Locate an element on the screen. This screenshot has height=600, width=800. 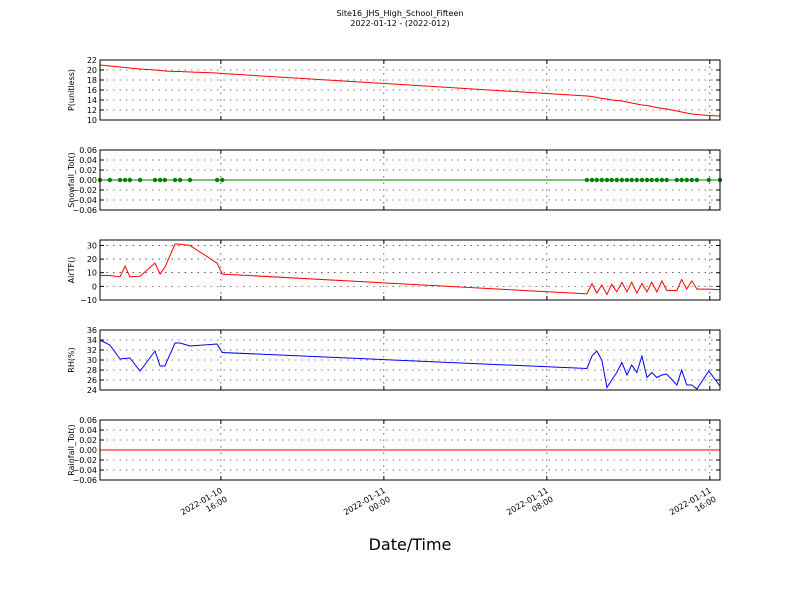
y-tick-label: 28 is located at coordinates (92, 370).